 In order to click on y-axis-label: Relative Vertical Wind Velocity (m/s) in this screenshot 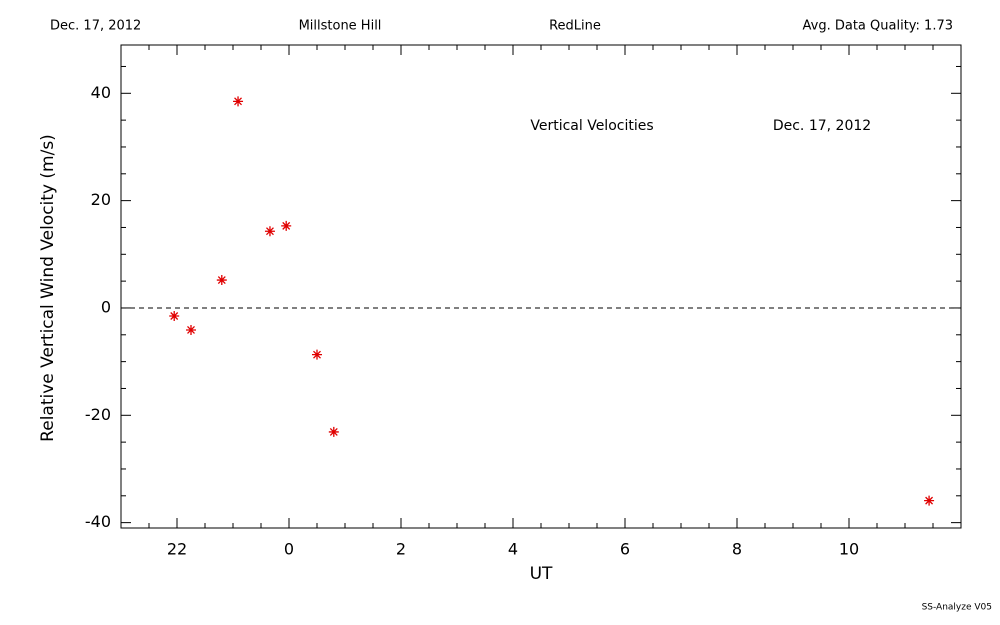, I will do `click(48, 288)`.